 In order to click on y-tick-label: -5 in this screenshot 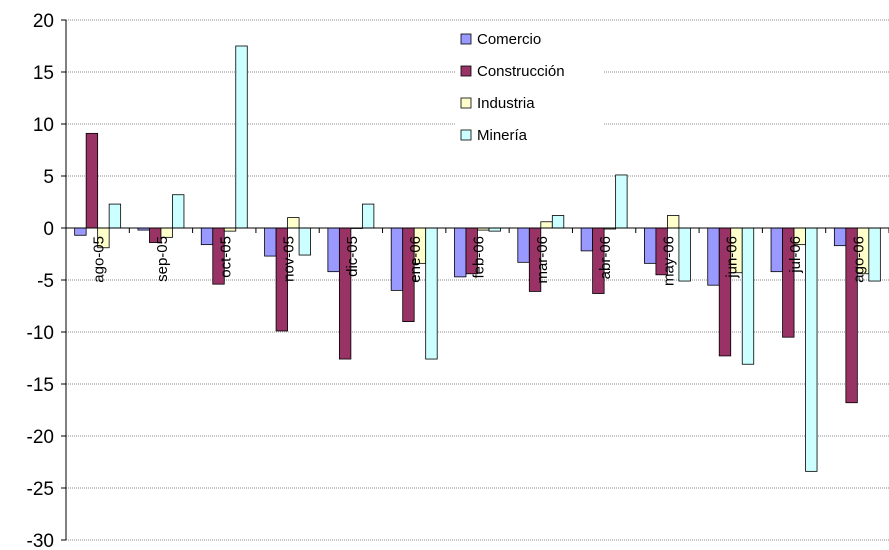, I will do `click(45, 281)`.